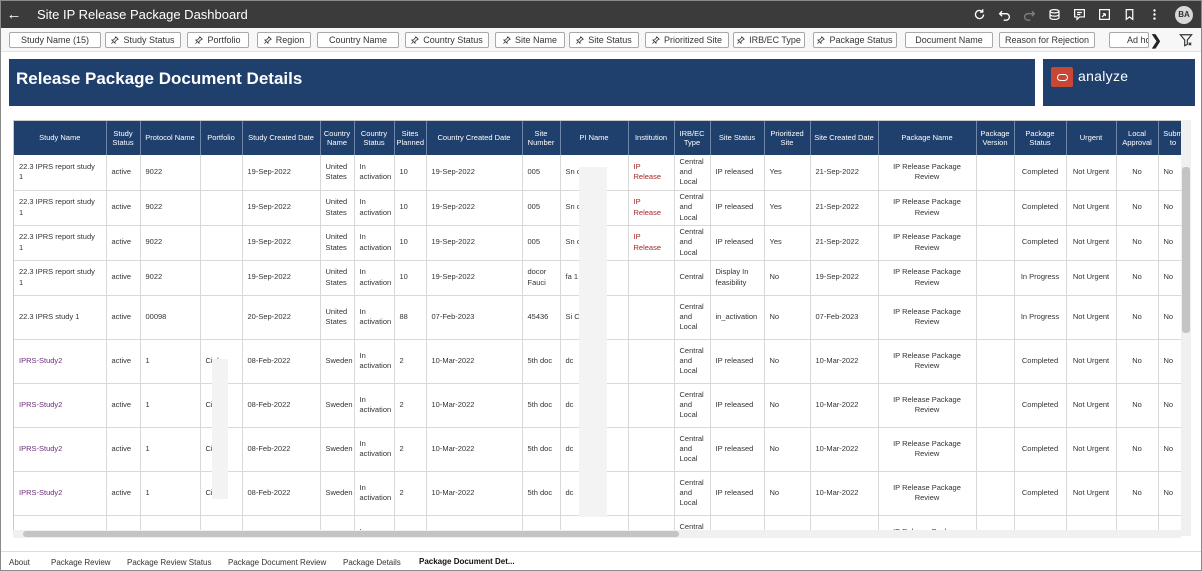 The width and height of the screenshot is (1202, 571). What do you see at coordinates (1091, 138) in the screenshot?
I see `column-header: Urgent` at bounding box center [1091, 138].